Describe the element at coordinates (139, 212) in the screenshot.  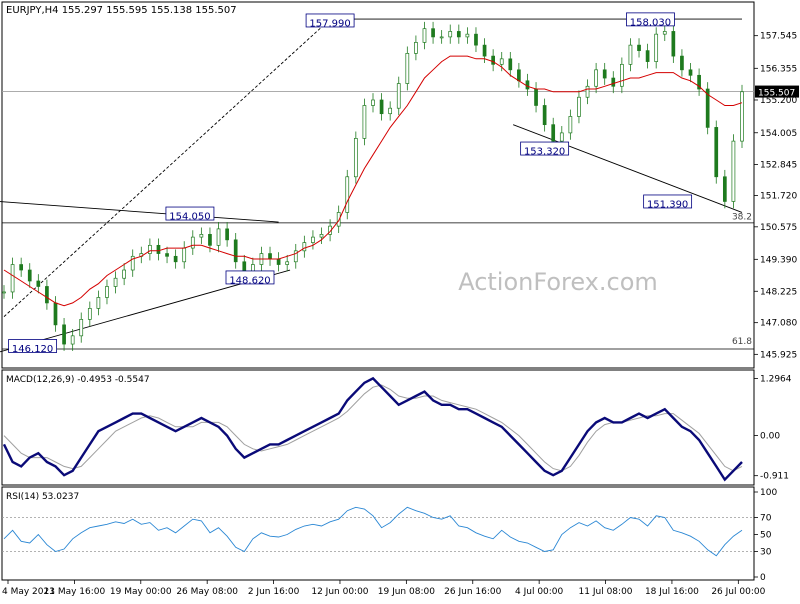
I see `falling-resistance-line` at that location.